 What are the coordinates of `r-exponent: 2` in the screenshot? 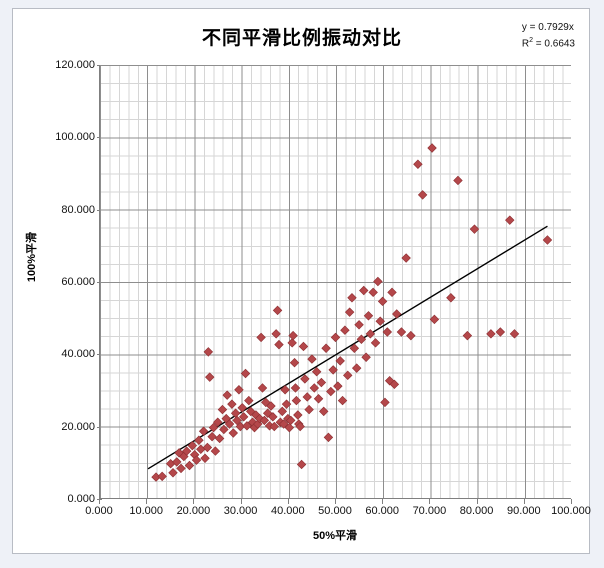 It's located at (531, 40).